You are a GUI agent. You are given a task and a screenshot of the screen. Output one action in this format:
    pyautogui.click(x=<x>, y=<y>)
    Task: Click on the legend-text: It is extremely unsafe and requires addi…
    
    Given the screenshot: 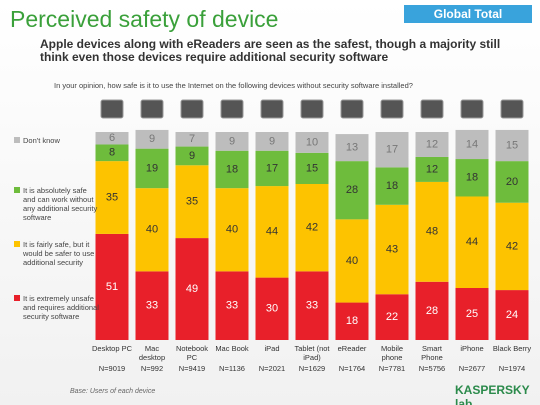 What is the action you would take?
    pyautogui.click(x=61, y=307)
    